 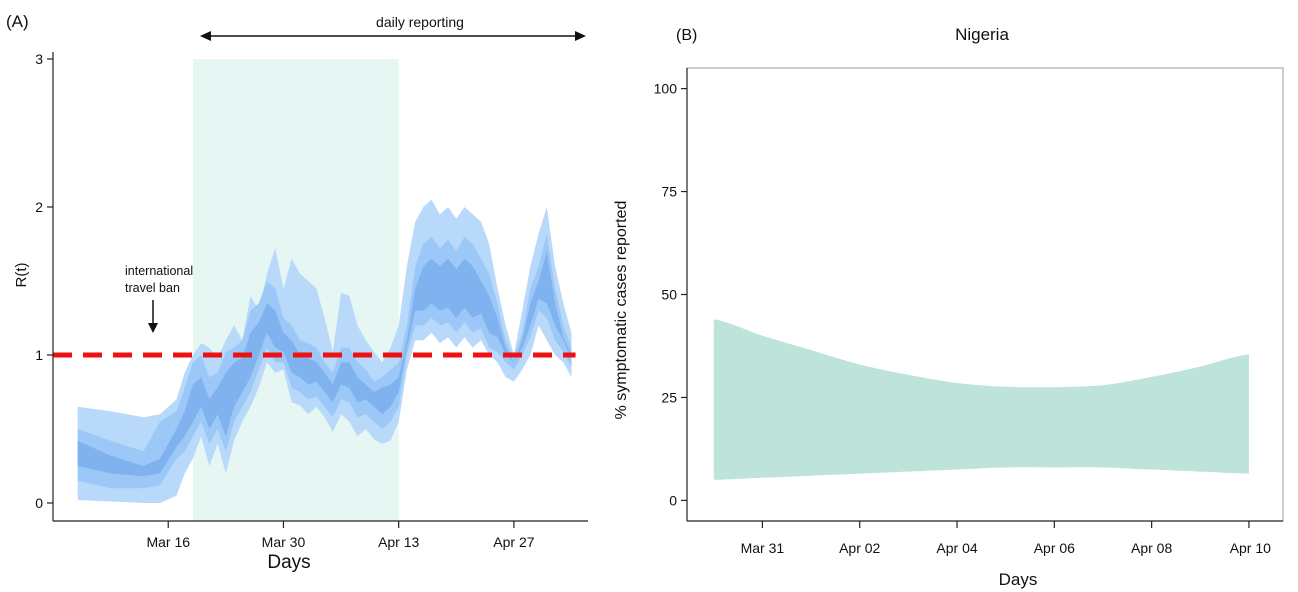 I want to click on travel-ban-arrow, so click(x=153, y=316).